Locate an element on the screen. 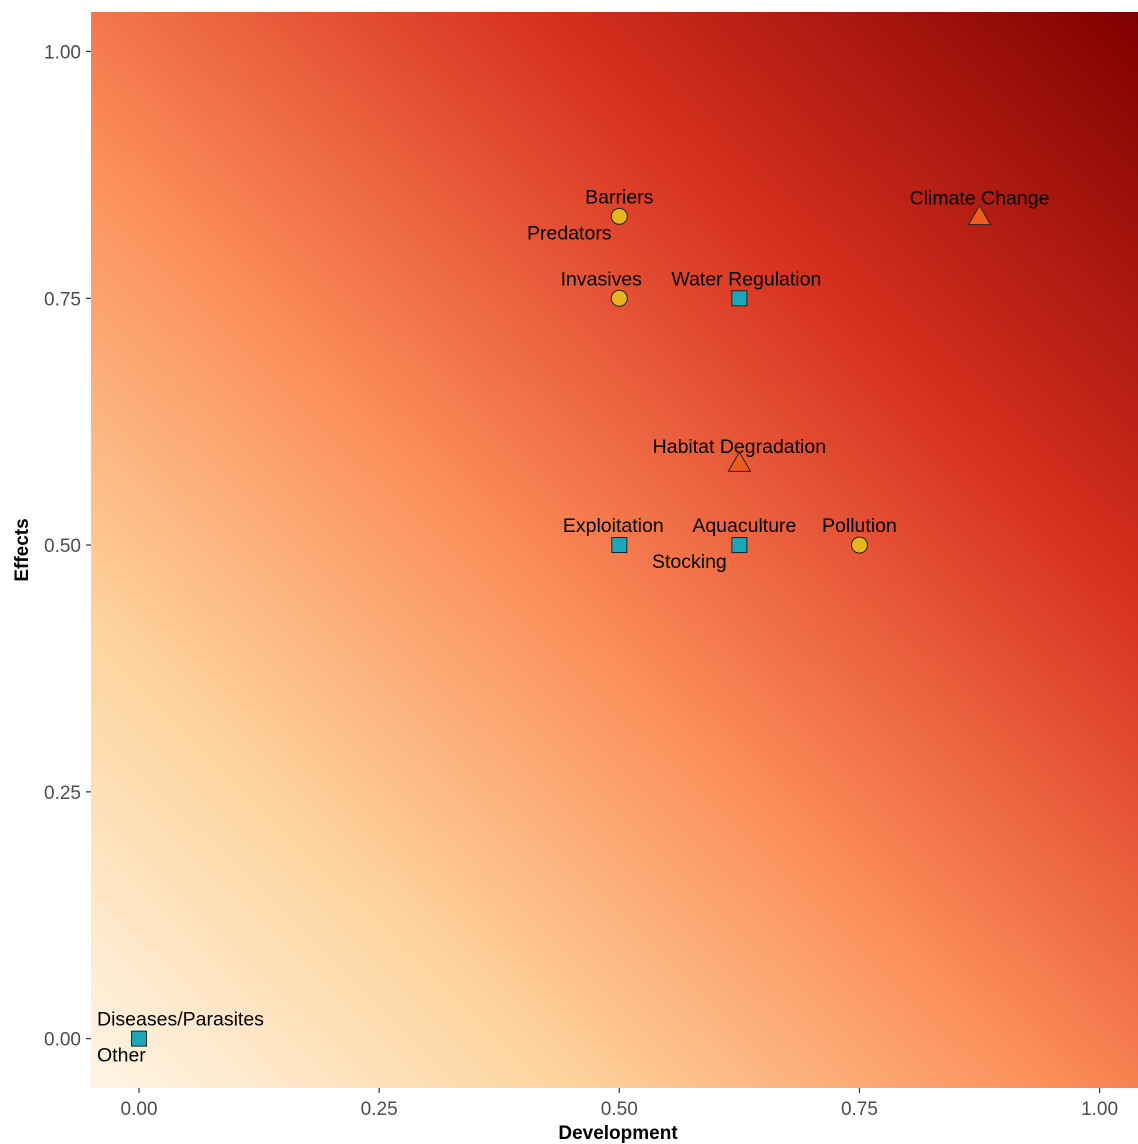 This screenshot has height=1144, width=1138. y-tick-label: 0.25 is located at coordinates (62, 793).